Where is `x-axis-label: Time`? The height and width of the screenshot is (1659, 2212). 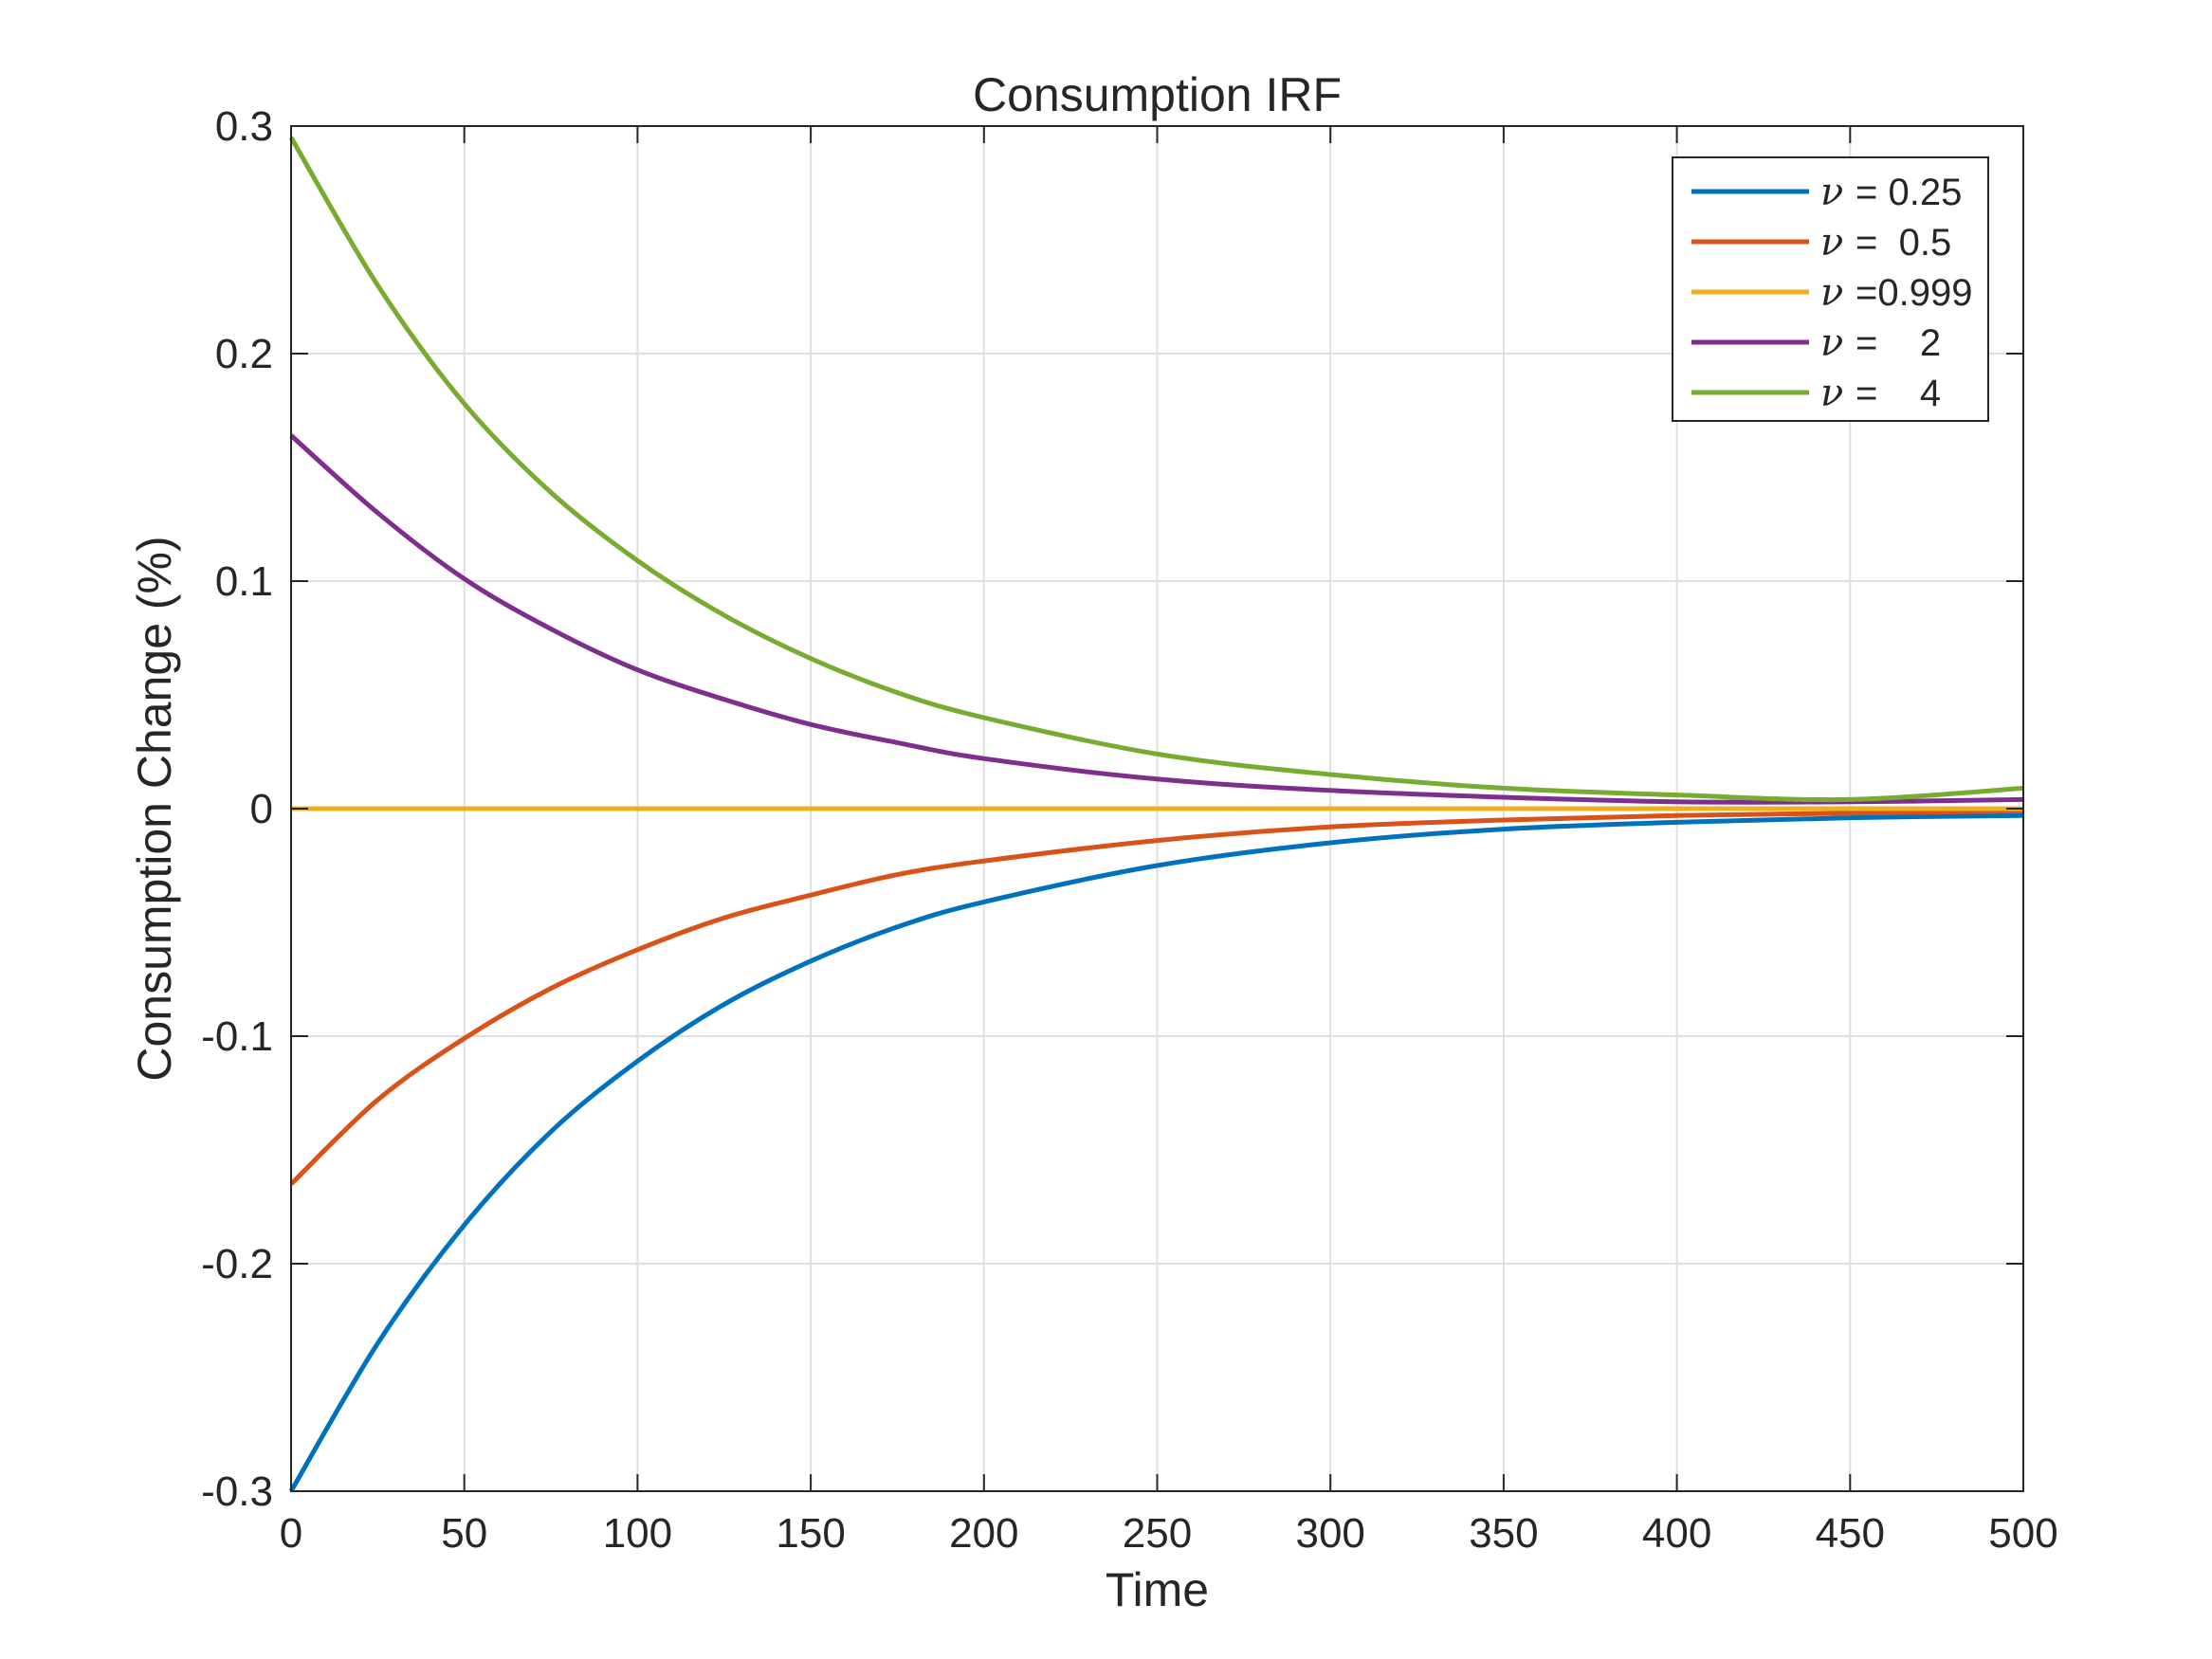 x-axis-label: Time is located at coordinates (1157, 1589).